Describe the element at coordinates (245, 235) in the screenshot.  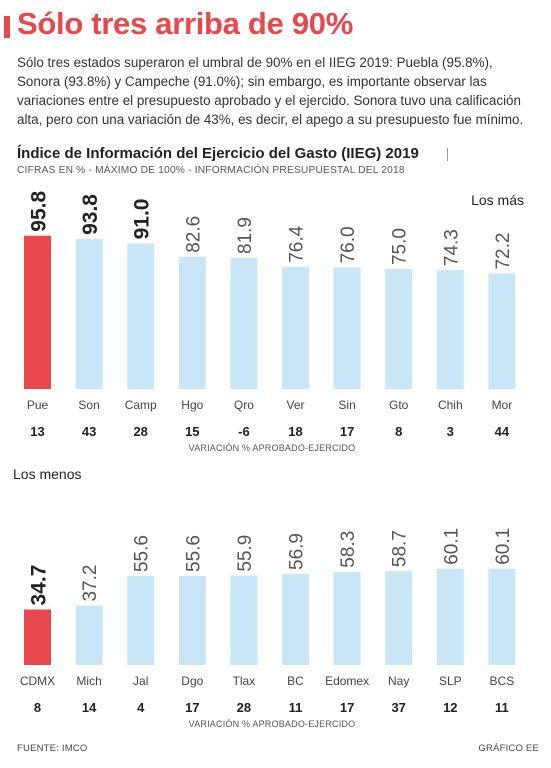
I see `value-label-qro: 81.9` at that location.